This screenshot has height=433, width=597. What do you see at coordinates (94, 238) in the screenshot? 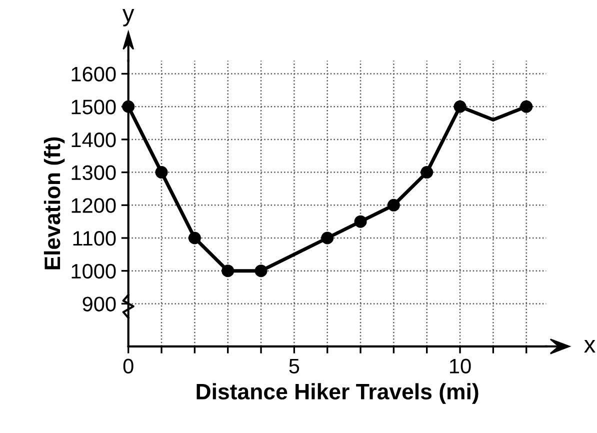
I see `y-tick-label: 1100` at bounding box center [94, 238].